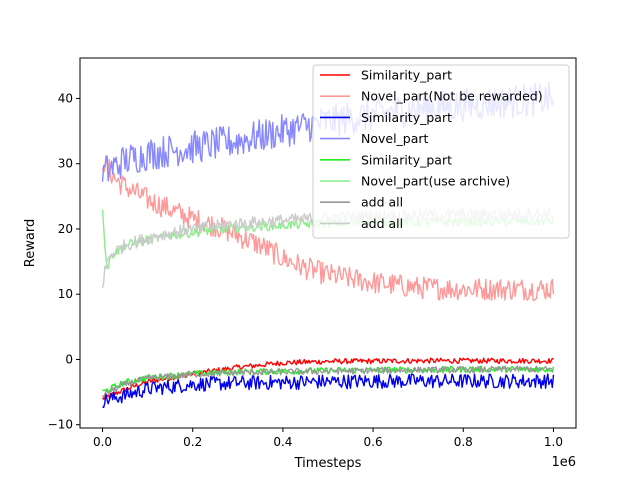 This screenshot has height=480, width=640. I want to click on x-axis-ticks: 0.0 0.2 0.4 0.6 0.8 1.0, so click(328, 438).